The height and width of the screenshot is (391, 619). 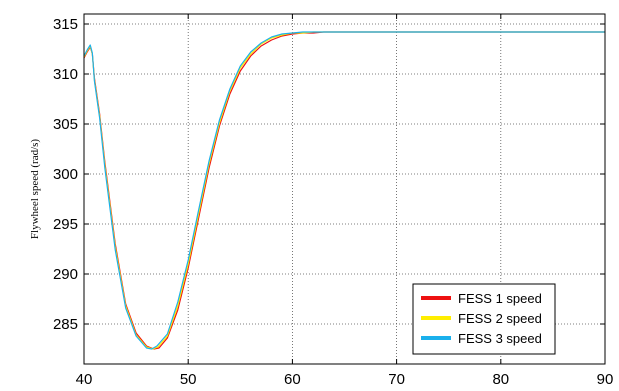 What do you see at coordinates (292, 379) in the screenshot?
I see `x-tick-label: 60` at bounding box center [292, 379].